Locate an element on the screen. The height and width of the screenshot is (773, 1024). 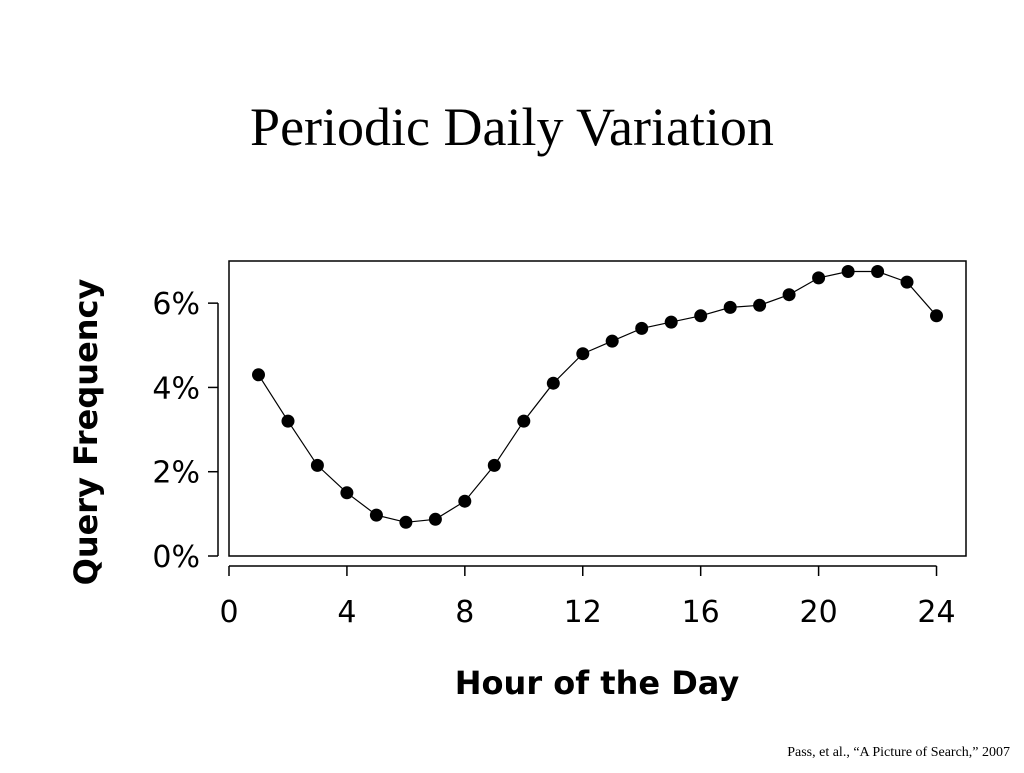
x-axis-title: Hour of the Day is located at coordinates (597, 683).